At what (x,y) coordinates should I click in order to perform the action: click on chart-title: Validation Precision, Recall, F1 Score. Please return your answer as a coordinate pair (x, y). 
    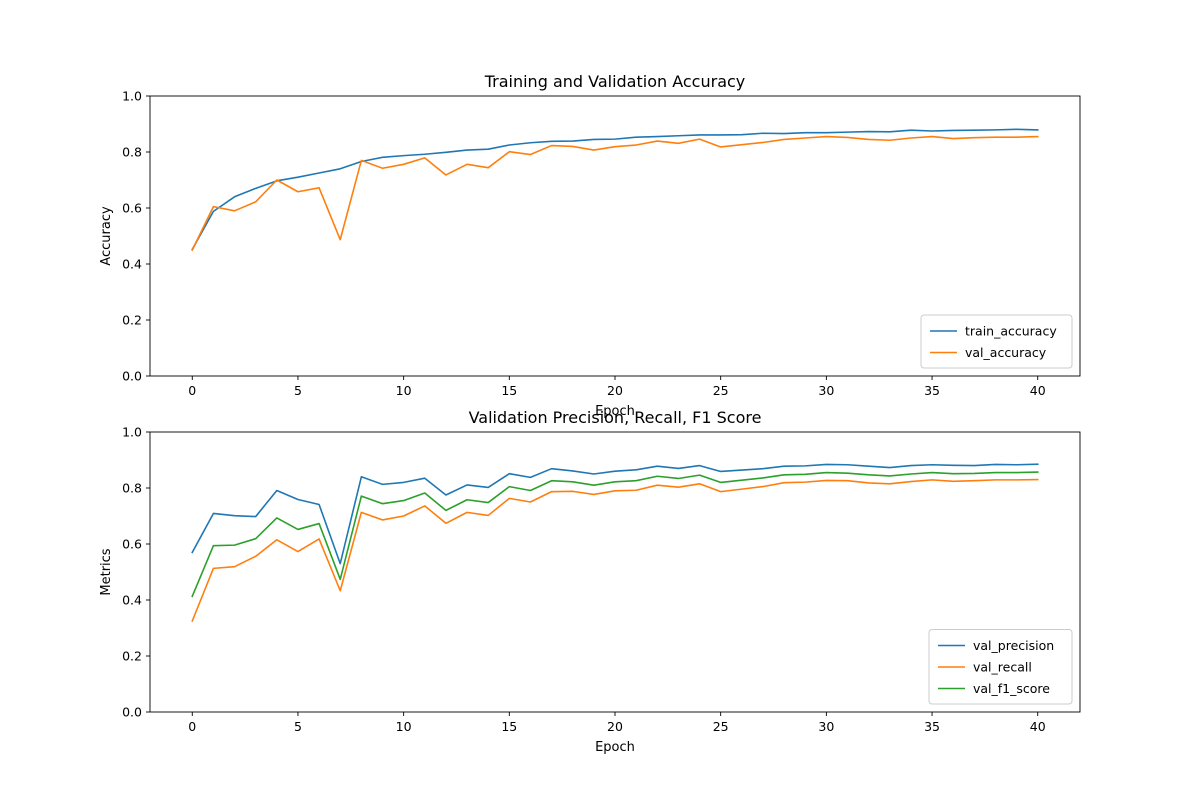
    Looking at the image, I should click on (615, 417).